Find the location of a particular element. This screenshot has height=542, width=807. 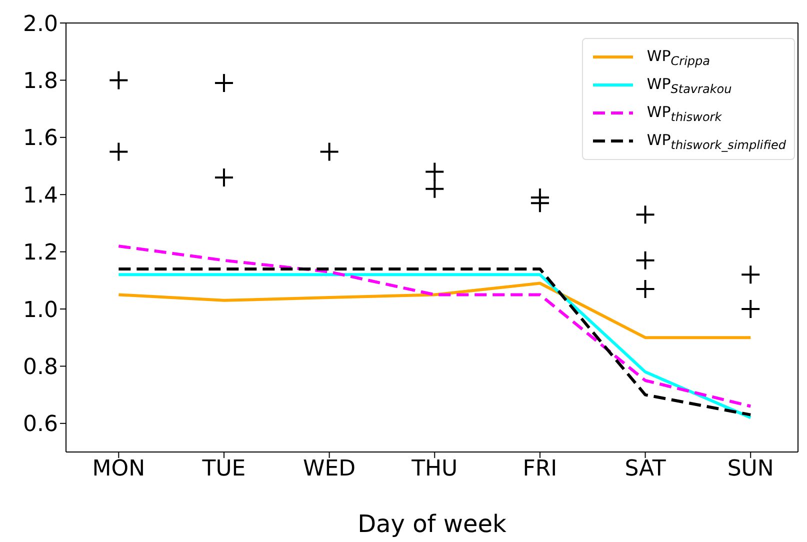

legend-label: WP$_{thiswork}$ is located at coordinates (684, 113).